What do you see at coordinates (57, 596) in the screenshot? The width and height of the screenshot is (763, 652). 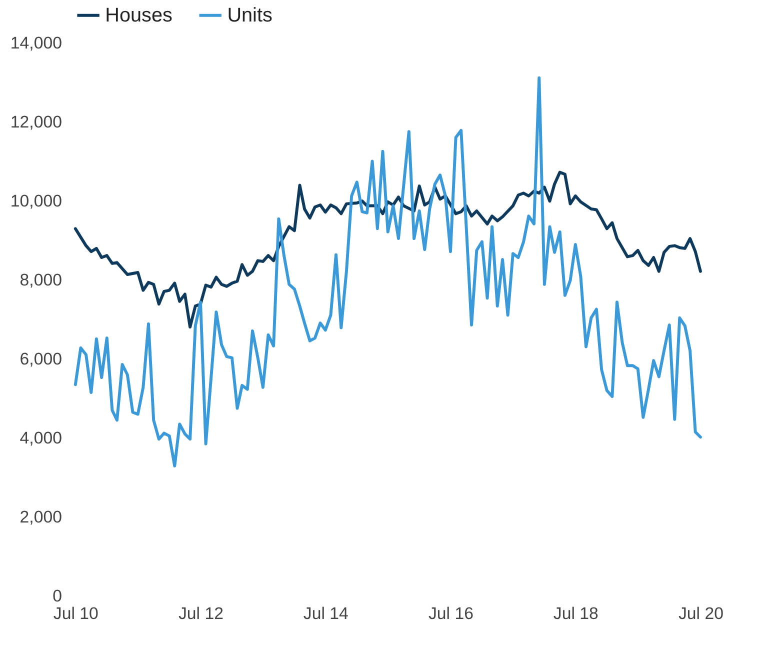 I see `y-tick-label: 0` at bounding box center [57, 596].